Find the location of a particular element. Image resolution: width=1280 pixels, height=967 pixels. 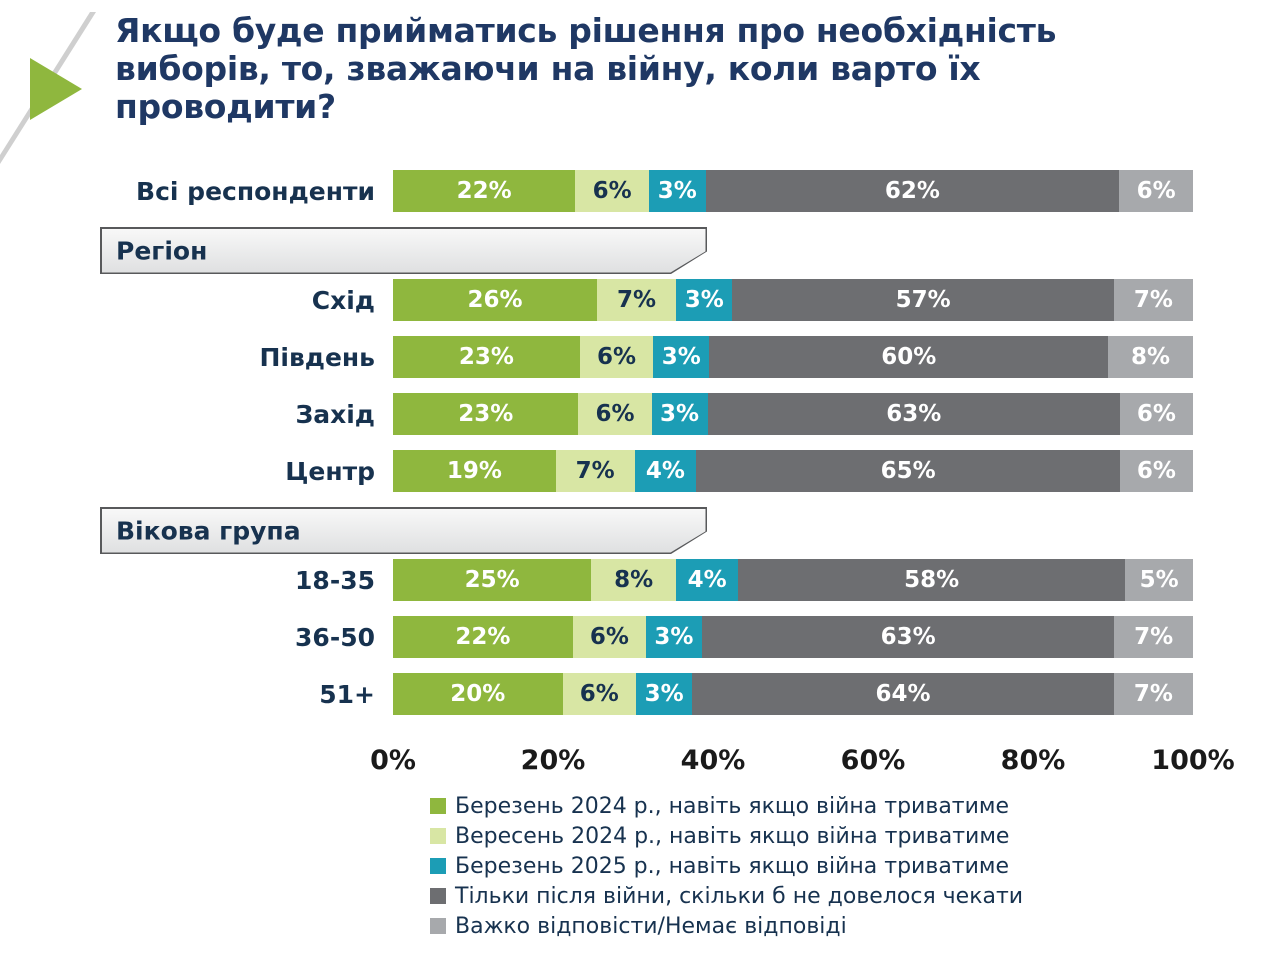

bar-value-label: 65% is located at coordinates (908, 471).